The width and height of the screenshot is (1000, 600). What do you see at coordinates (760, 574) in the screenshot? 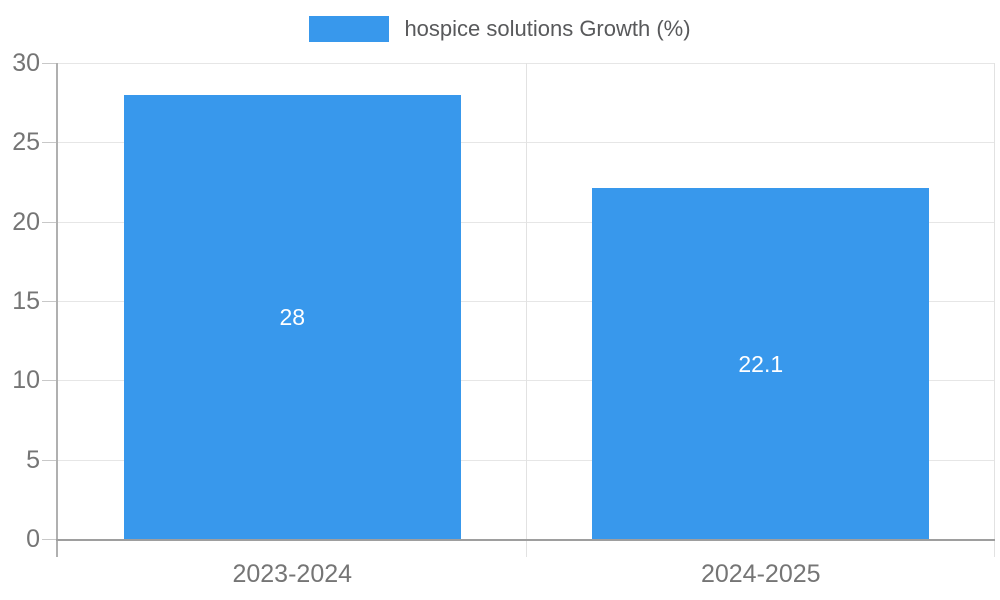
I see `x-axis-category-label: 2024-2025` at bounding box center [760, 574].